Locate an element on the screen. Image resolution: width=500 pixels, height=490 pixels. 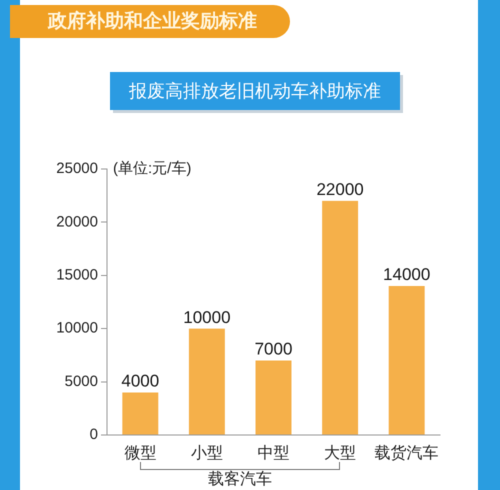
data-label: 4000 is located at coordinates (140, 381).